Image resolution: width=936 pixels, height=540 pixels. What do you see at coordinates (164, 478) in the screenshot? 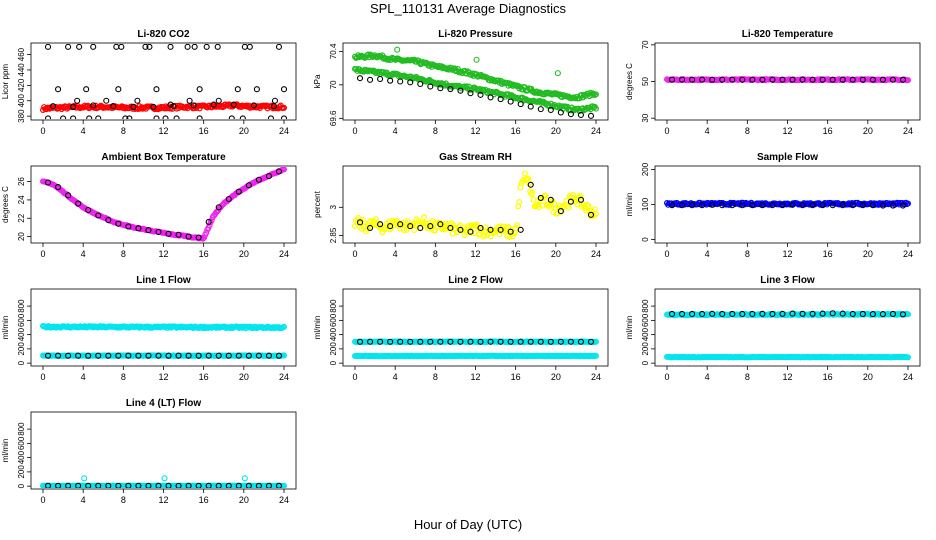
I see `series-raw-spikes` at bounding box center [164, 478].